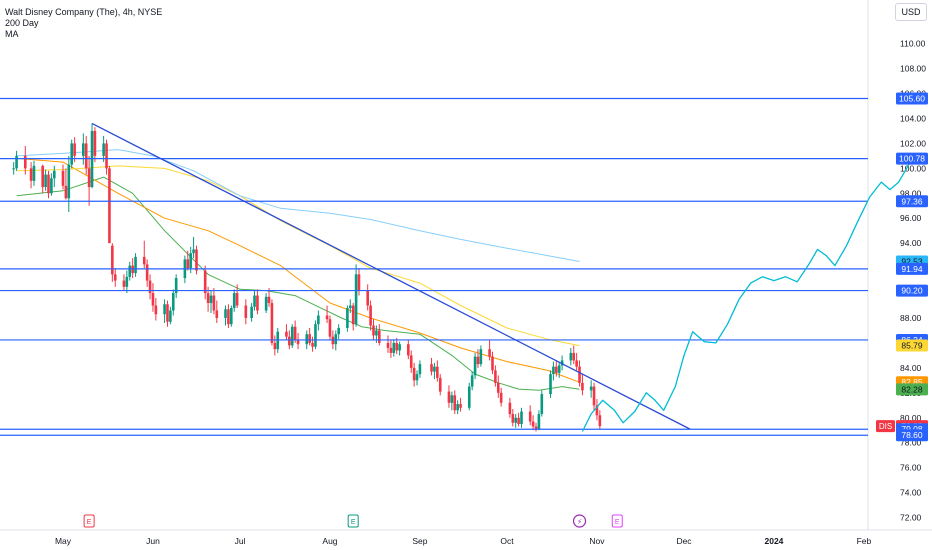  Describe the element at coordinates (911, 368) in the screenshot. I see `y-tick-label: 84.00` at that location.